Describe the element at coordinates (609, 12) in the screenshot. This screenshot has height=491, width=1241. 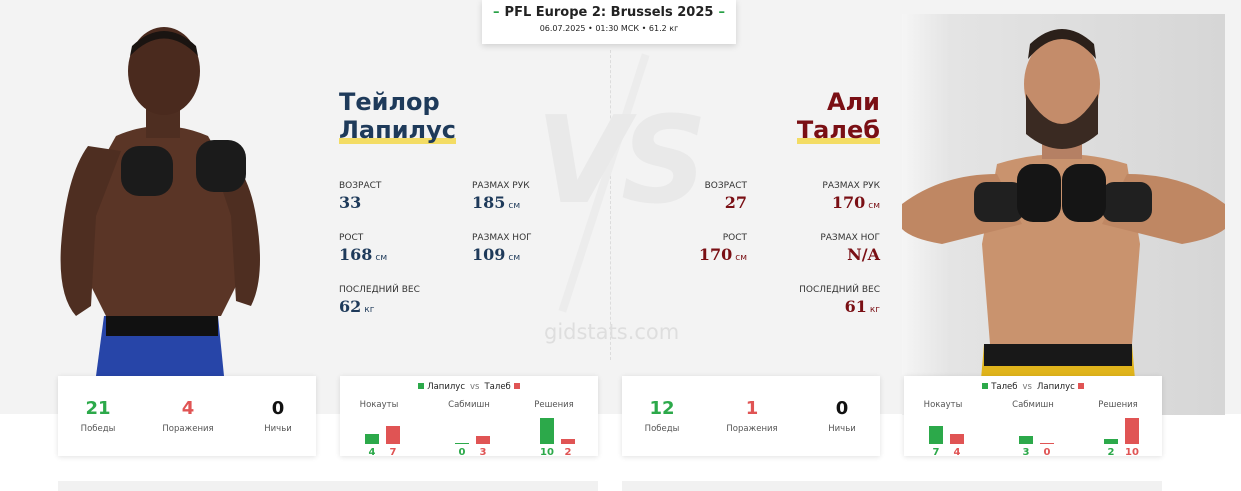
I see `event-title: – PFL Europe 2: Brussels 2025–` at that location.